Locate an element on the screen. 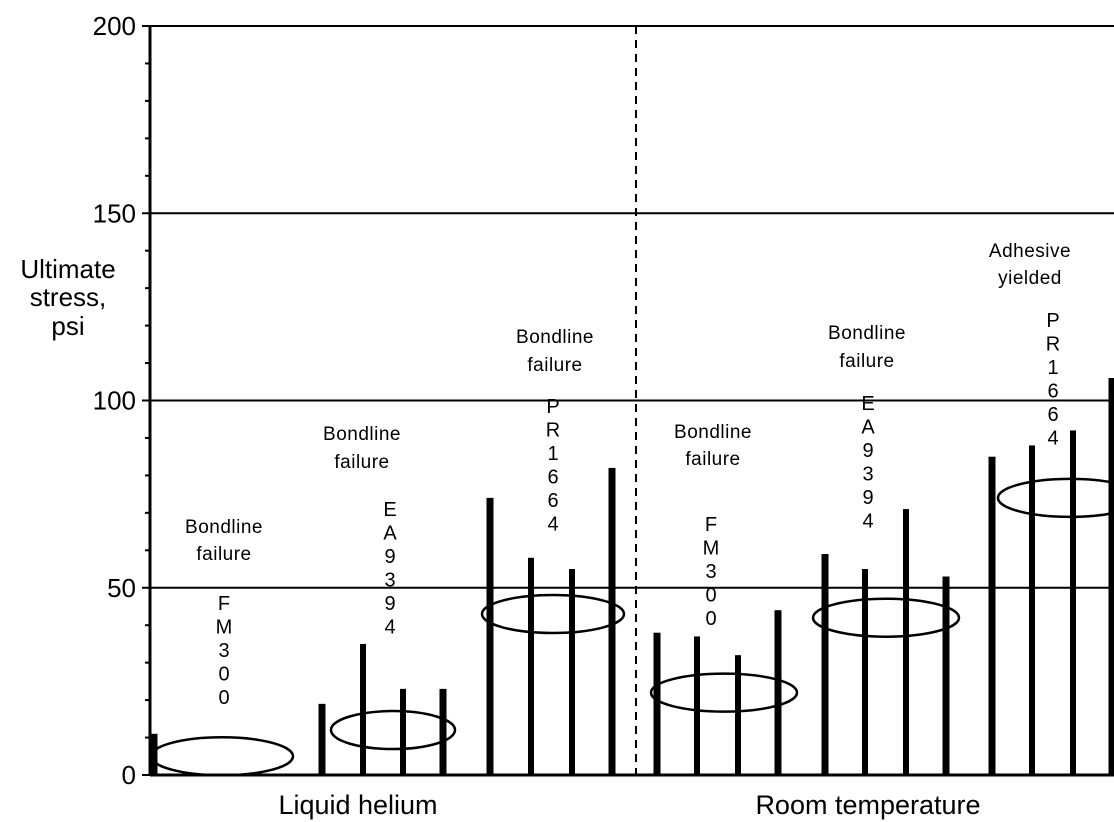 The height and width of the screenshot is (822, 1114). material-label-liquid-helium-pr-1664-char: P is located at coordinates (552, 407).